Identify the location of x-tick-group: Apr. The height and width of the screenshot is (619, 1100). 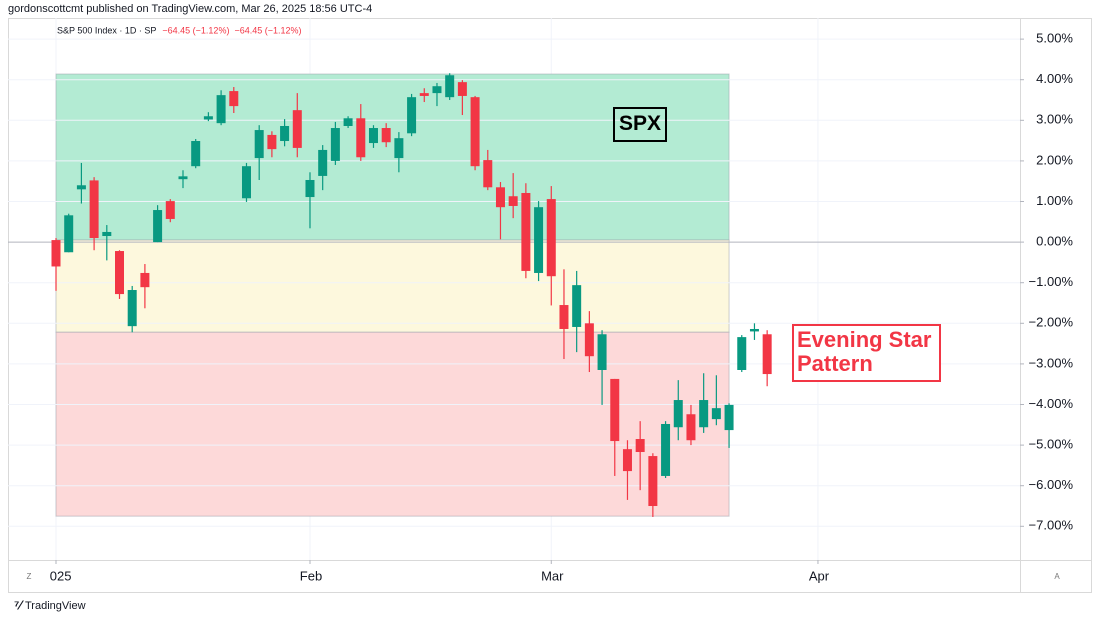
(819, 575).